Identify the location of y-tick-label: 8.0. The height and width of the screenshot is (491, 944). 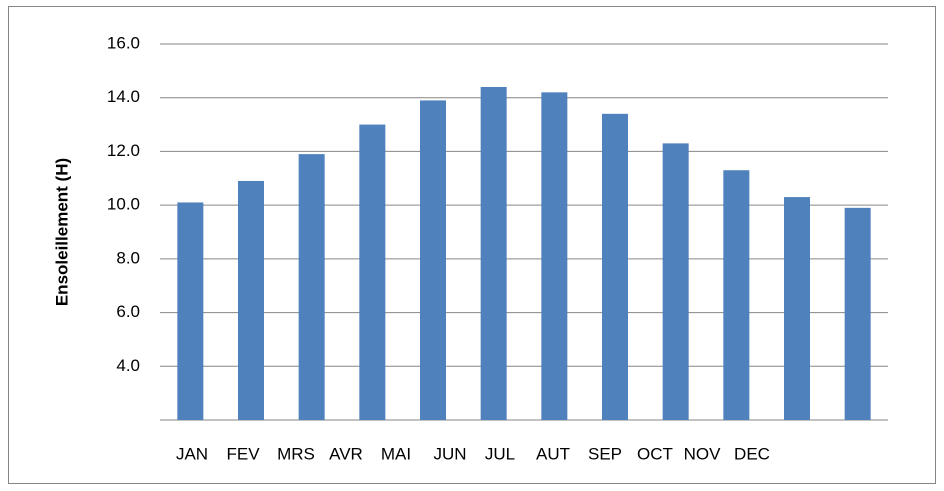
(128, 257).